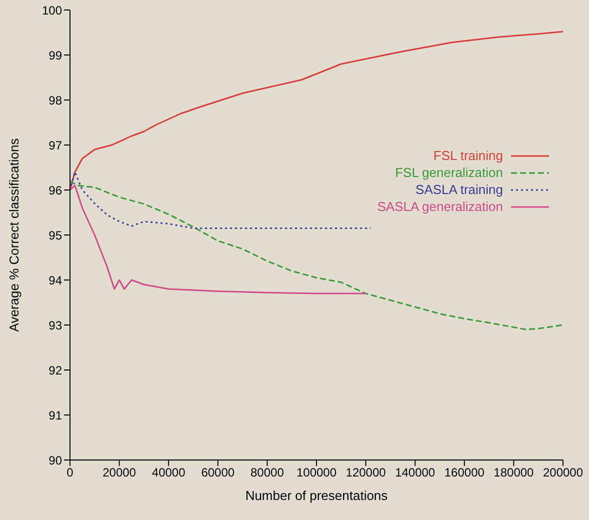  I want to click on x-tick-label: 20000, so click(119, 473).